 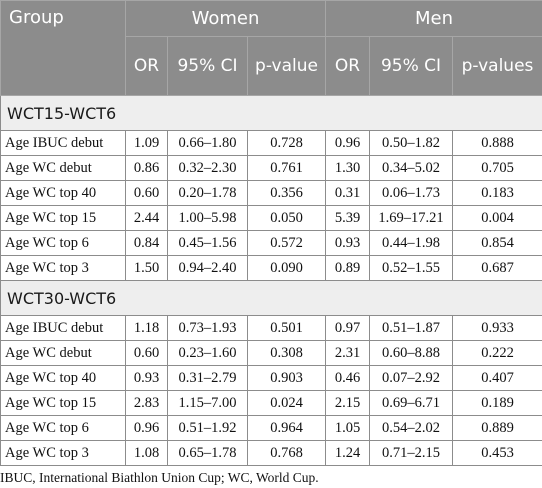 What do you see at coordinates (348, 403) in the screenshot?
I see `men-or-cell: 2.15` at bounding box center [348, 403].